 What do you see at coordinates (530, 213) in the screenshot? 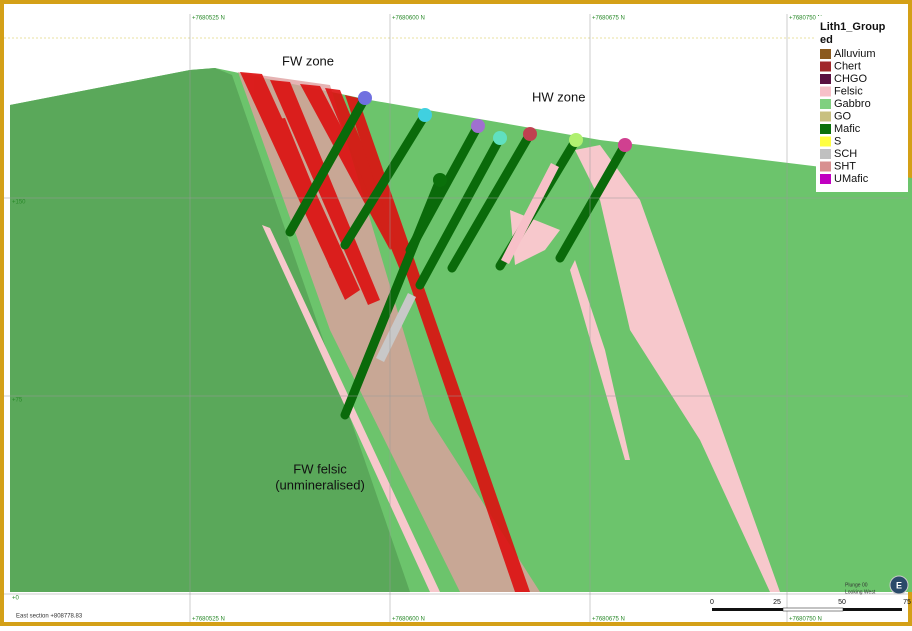
I see `drillhole-felsic` at bounding box center [530, 213].